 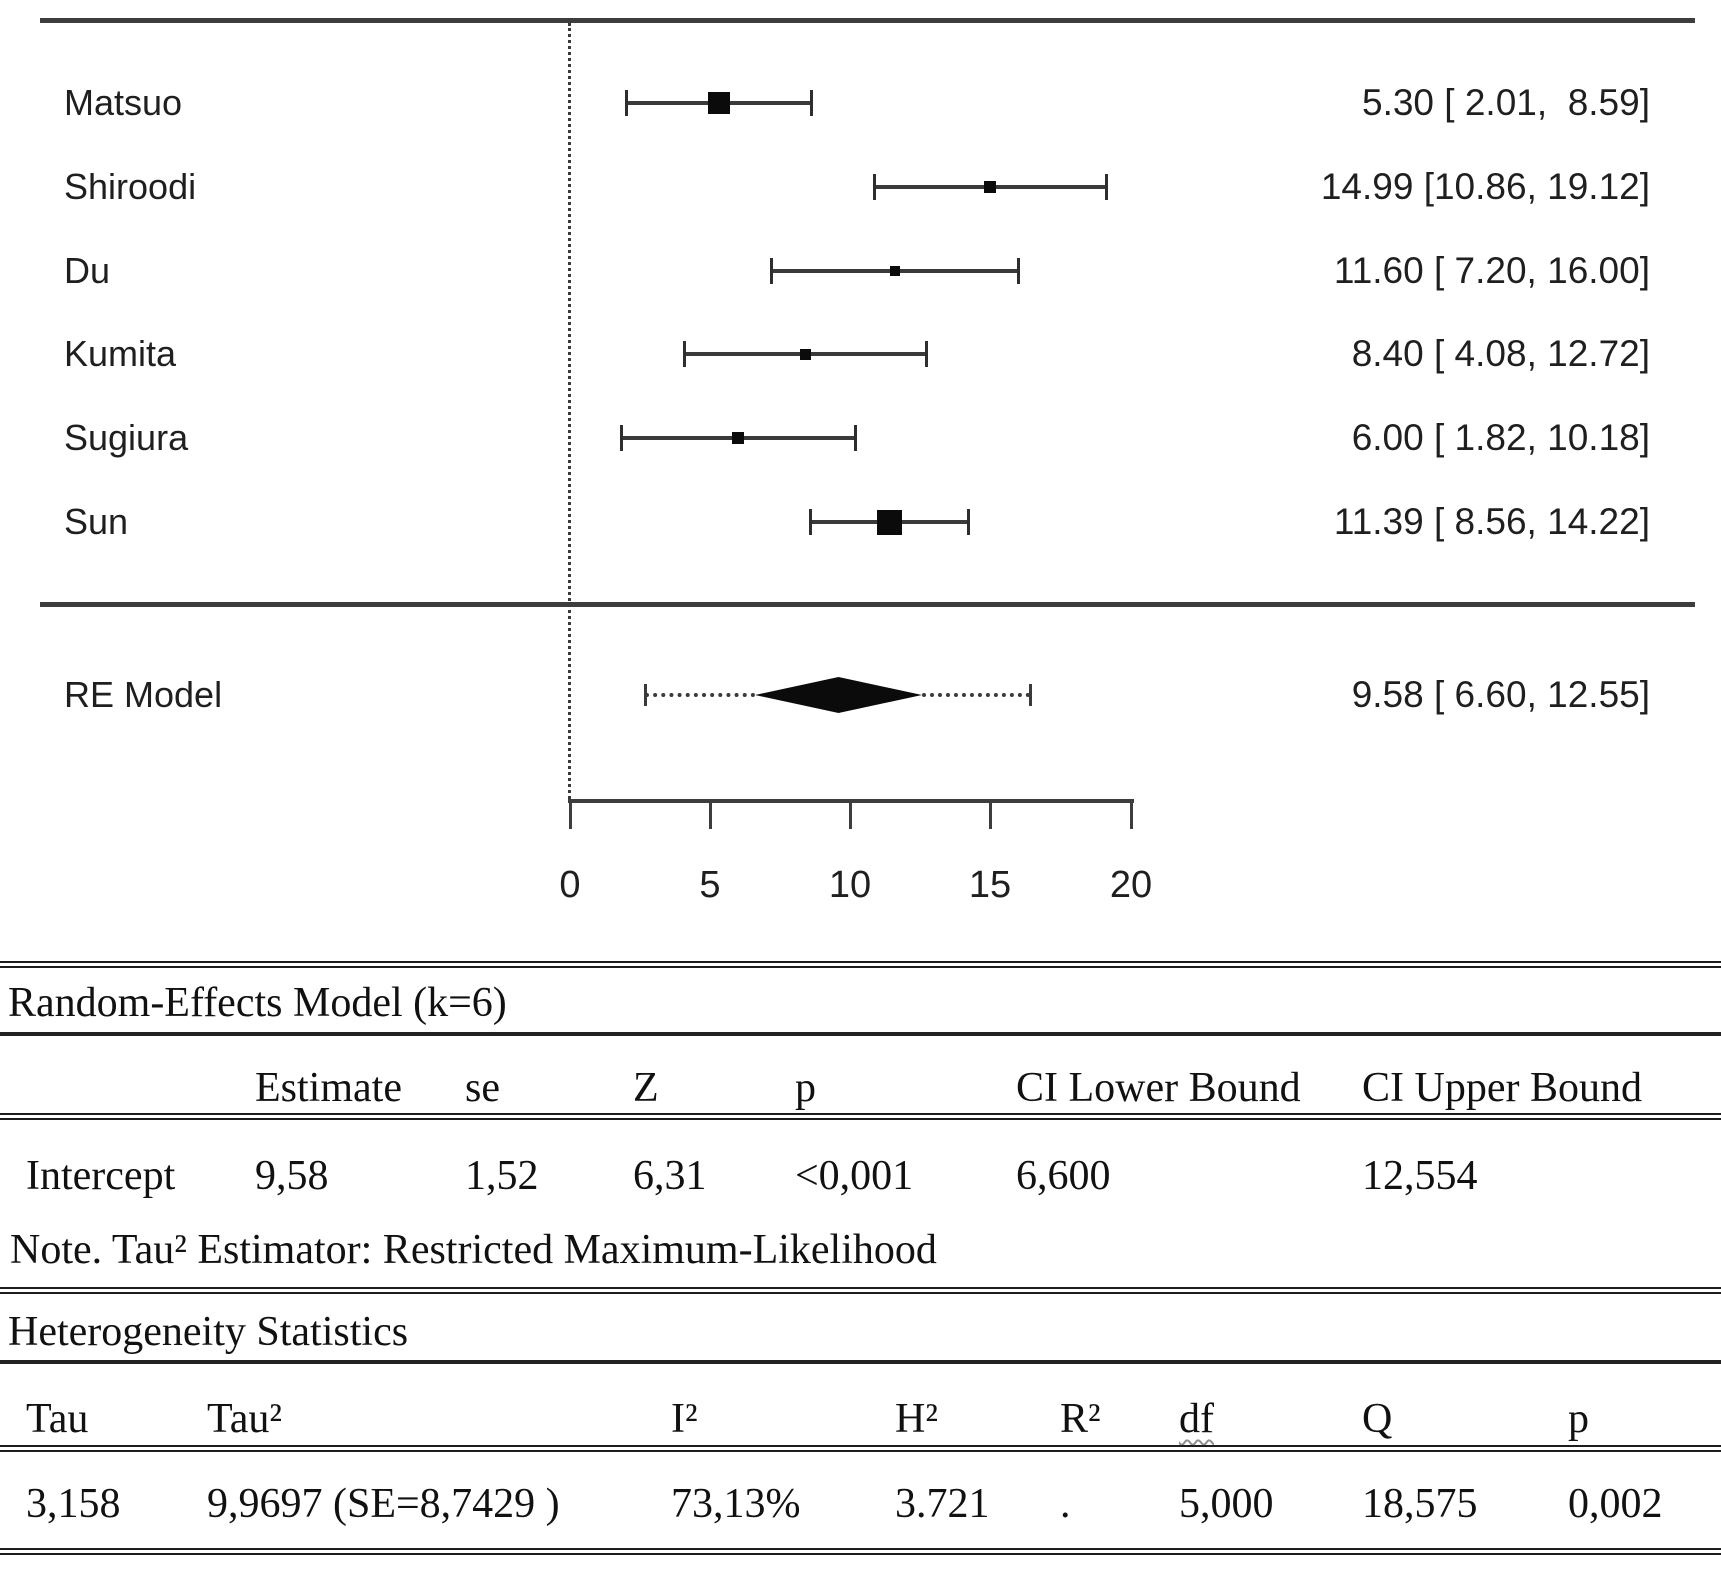 What do you see at coordinates (123, 102) in the screenshot?
I see `study-label: Matsuo` at bounding box center [123, 102].